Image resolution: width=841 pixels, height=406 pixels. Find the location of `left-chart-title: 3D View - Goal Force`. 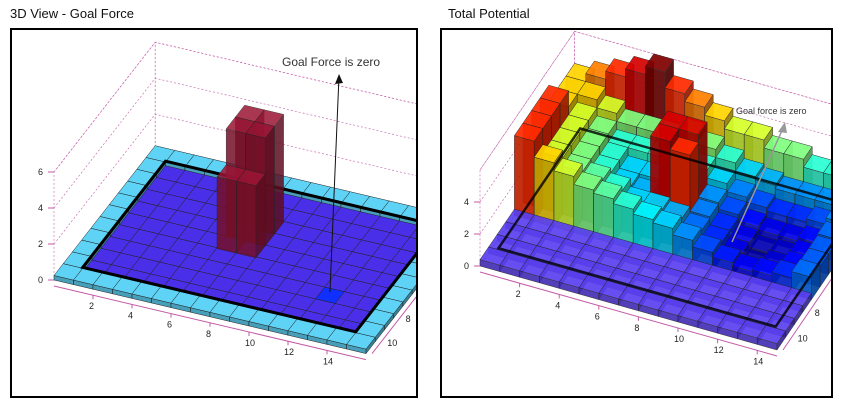

left-chart-title: 3D View - Goal Force is located at coordinates (72, 13).